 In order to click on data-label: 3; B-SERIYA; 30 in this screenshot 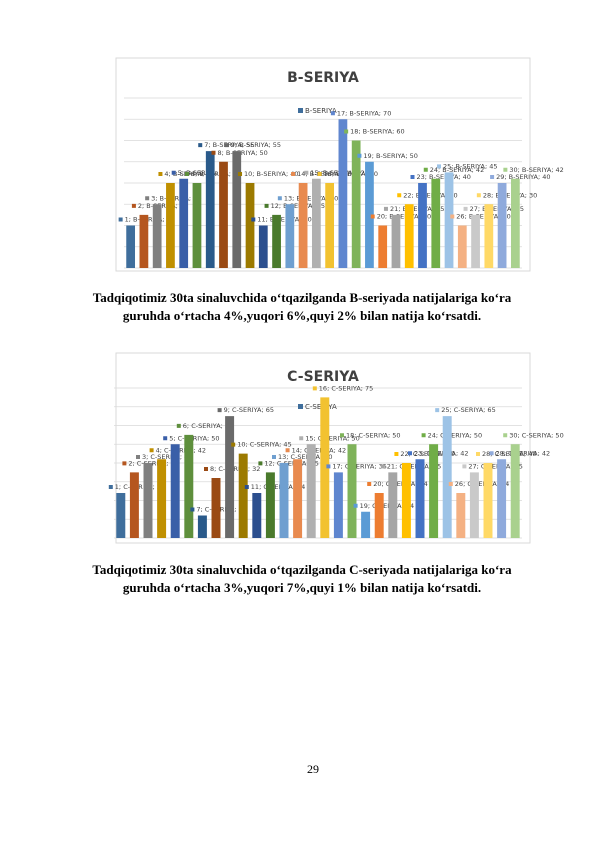, I will do `click(176, 198)`.